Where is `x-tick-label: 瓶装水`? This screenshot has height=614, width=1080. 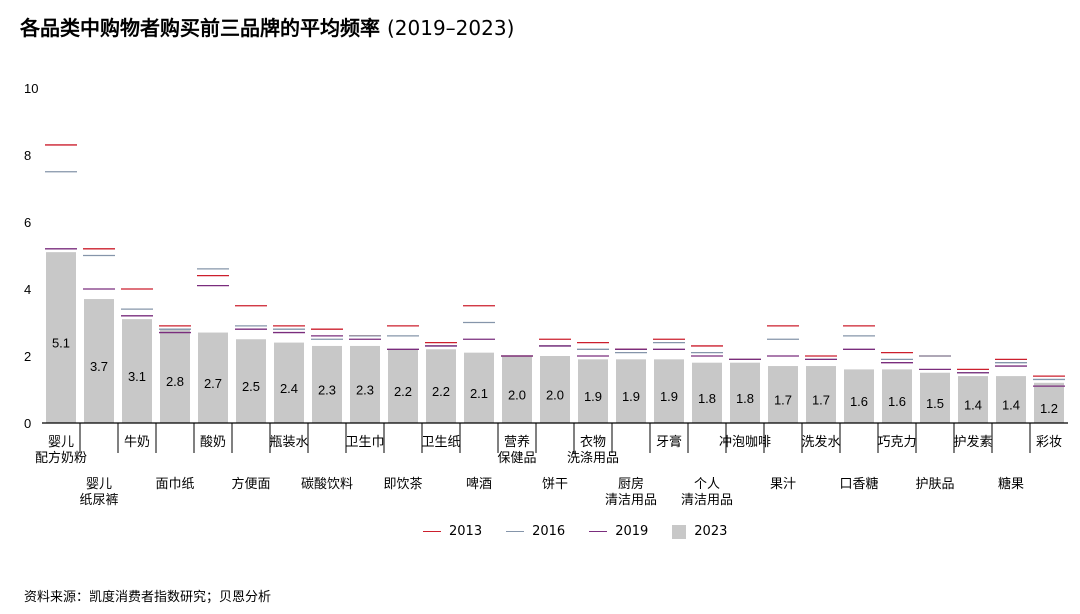 x-tick-label: 瓶装水 is located at coordinates (288, 442).